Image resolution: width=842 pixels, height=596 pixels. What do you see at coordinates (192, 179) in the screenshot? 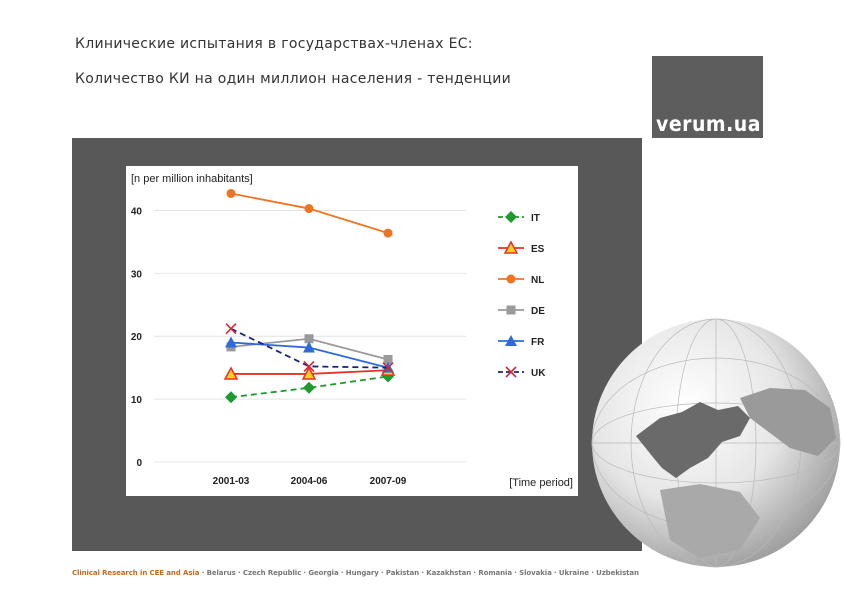
I see `y-axis-label: [n per million inhabitants]` at bounding box center [192, 179].